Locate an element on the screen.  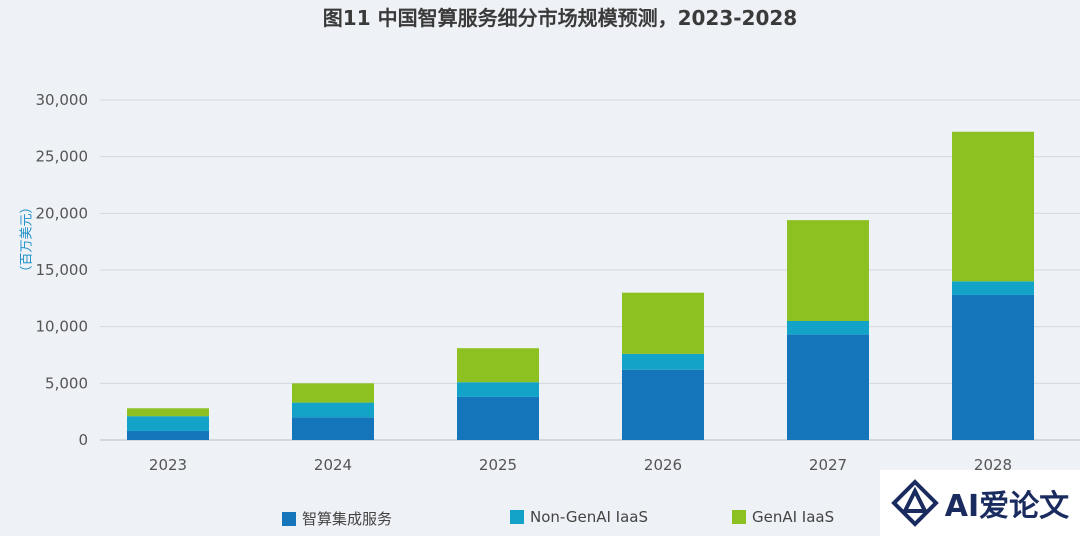
legend-item-3: GenAI IaaS is located at coordinates (783, 517).